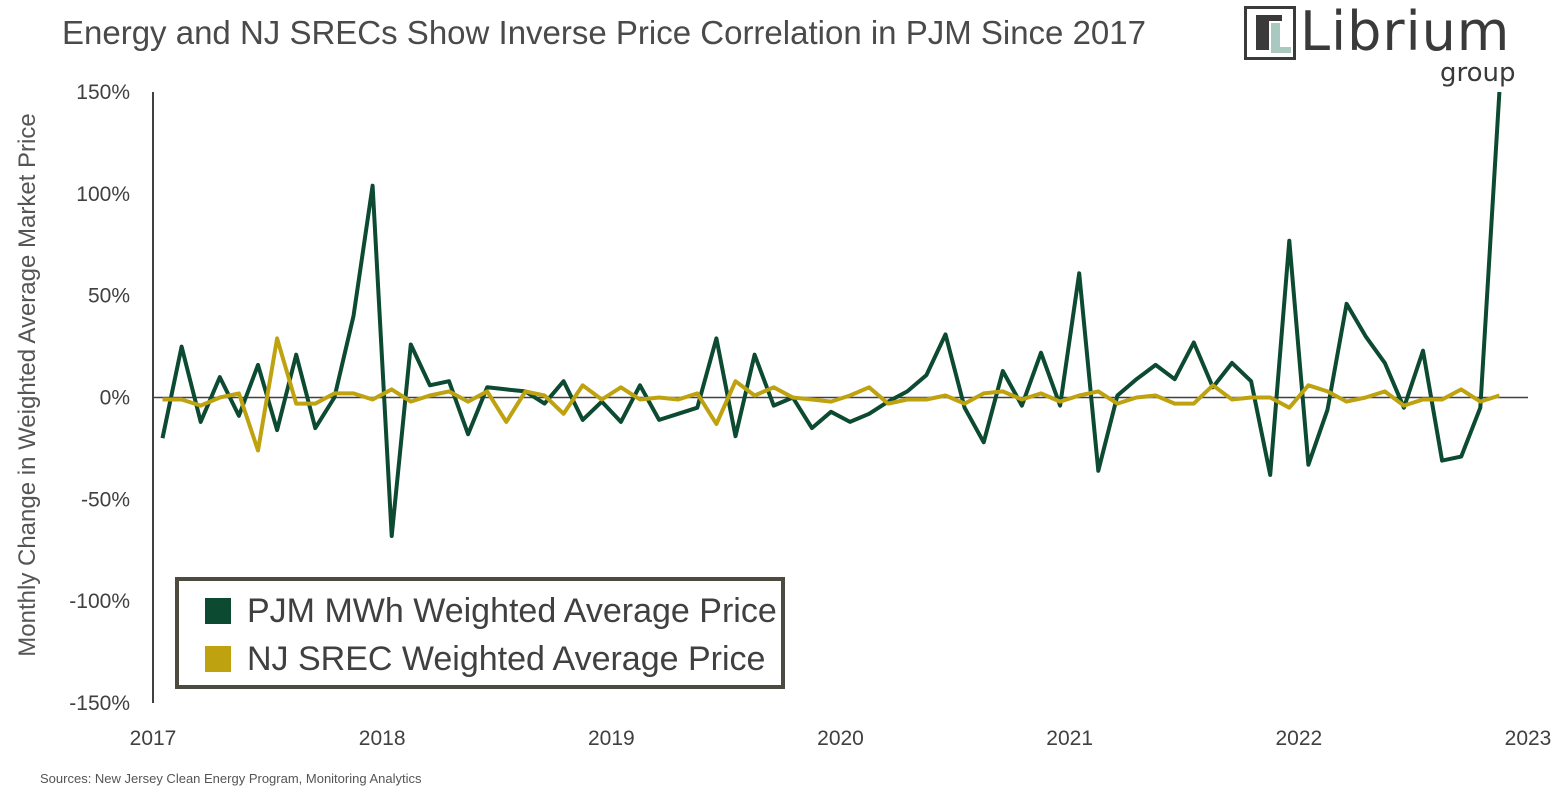 This screenshot has width=1562, height=798. I want to click on x-tick-label: 2018, so click(382, 738).